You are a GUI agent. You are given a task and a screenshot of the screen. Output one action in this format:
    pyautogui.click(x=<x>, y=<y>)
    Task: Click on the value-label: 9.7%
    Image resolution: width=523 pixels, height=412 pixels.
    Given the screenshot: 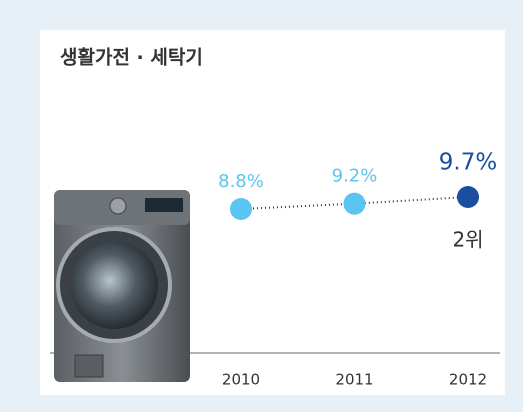 What is the action you would take?
    pyautogui.click(x=468, y=163)
    